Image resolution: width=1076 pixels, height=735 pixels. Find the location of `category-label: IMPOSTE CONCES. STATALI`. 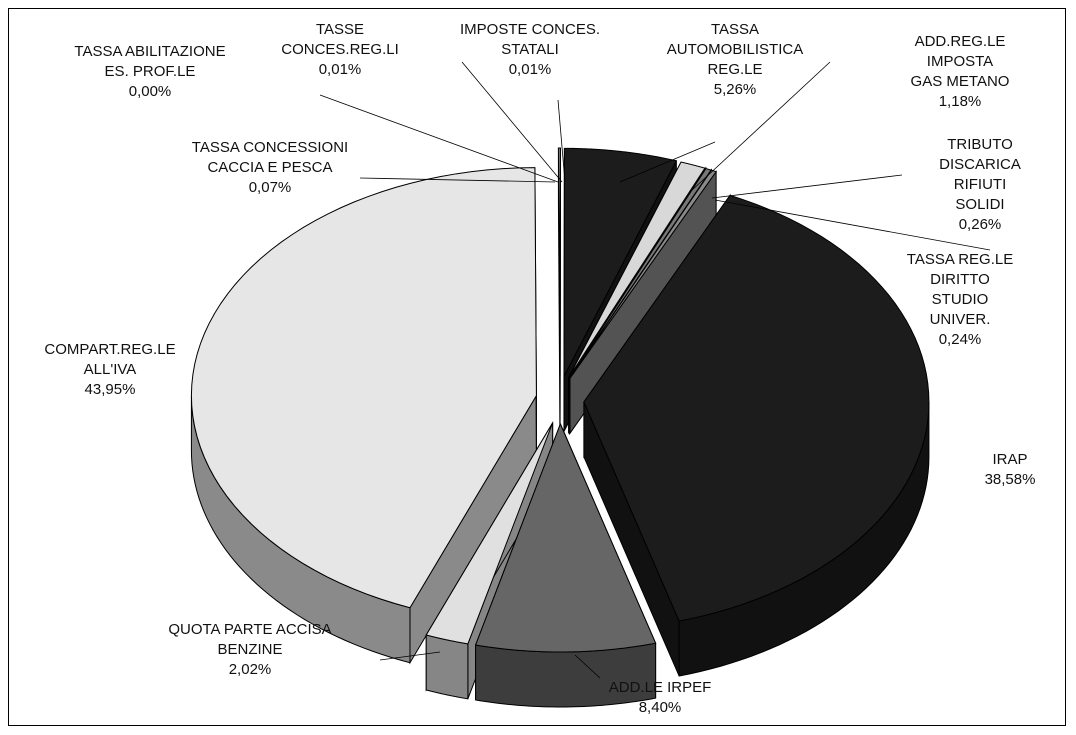

category-label: IMPOSTE CONCES. STATALI is located at coordinates (530, 39).